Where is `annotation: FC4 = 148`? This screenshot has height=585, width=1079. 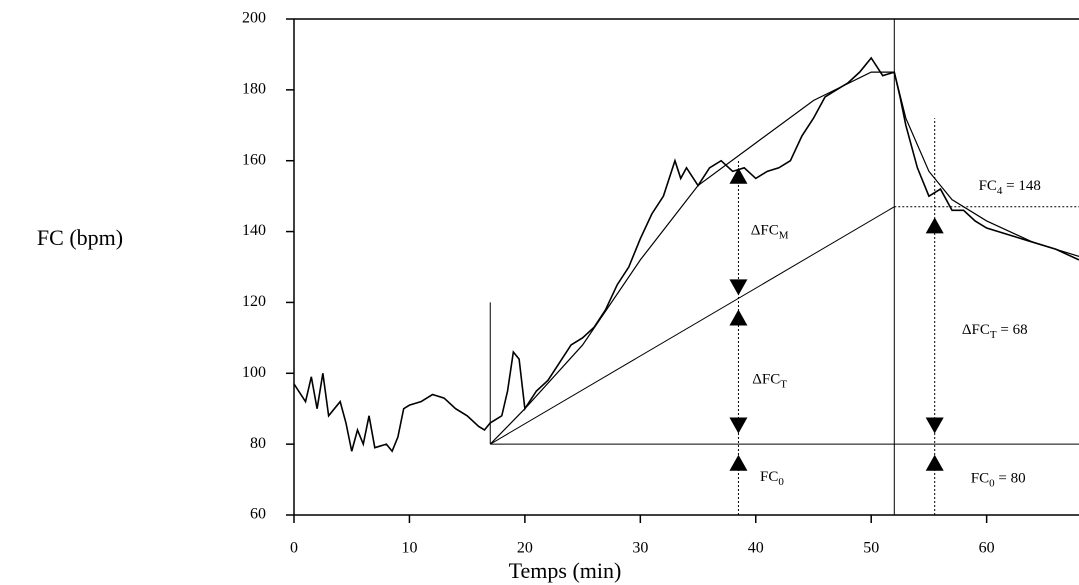
annotation: FC4 = 148 is located at coordinates (1010, 187).